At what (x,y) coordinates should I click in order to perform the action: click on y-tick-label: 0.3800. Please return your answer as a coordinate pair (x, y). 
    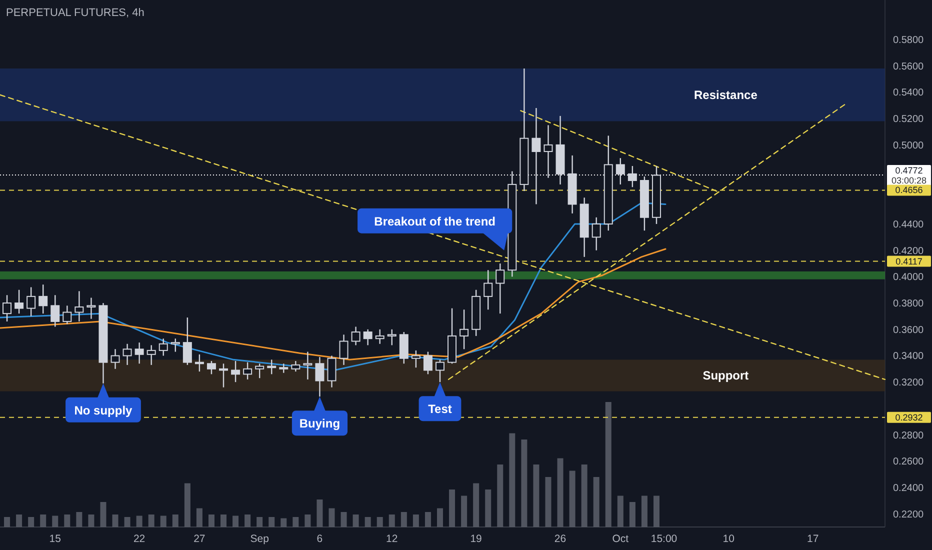
    Looking at the image, I should click on (908, 304).